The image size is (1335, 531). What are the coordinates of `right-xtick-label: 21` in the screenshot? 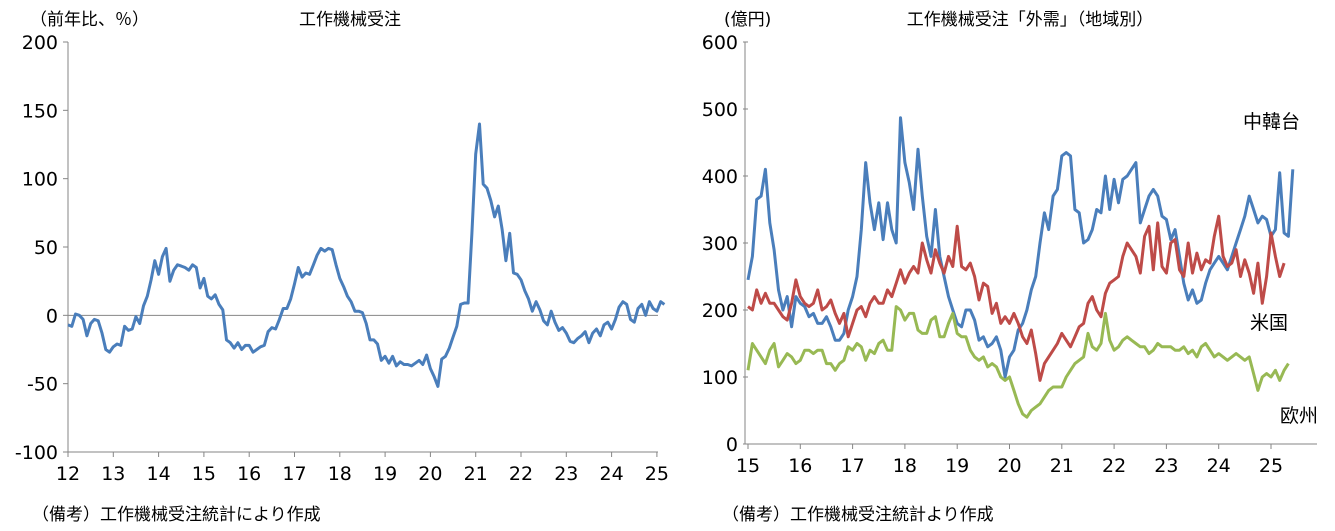 It's located at (1062, 466).